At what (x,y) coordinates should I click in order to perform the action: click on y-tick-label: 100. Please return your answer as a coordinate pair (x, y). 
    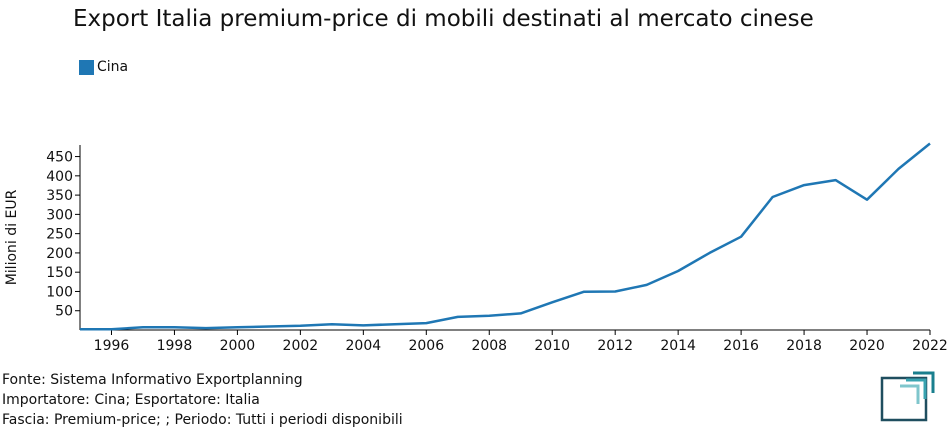
    Looking at the image, I should click on (59, 292).